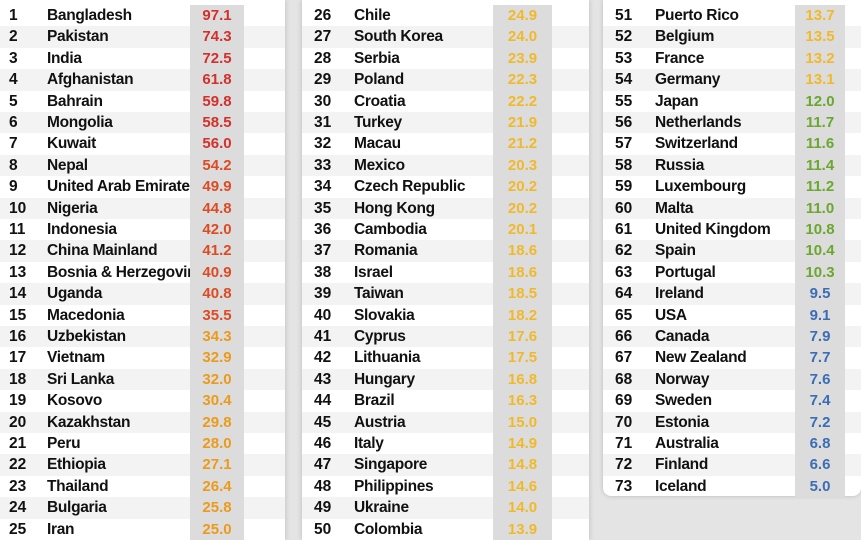 The width and height of the screenshot is (861, 540). What do you see at coordinates (624, 208) in the screenshot?
I see `rank-number: 60` at bounding box center [624, 208].